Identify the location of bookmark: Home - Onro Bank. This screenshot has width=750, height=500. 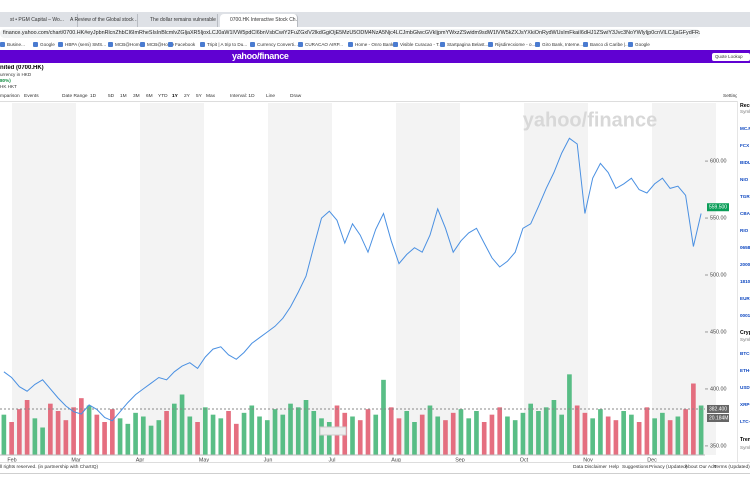
(370, 44).